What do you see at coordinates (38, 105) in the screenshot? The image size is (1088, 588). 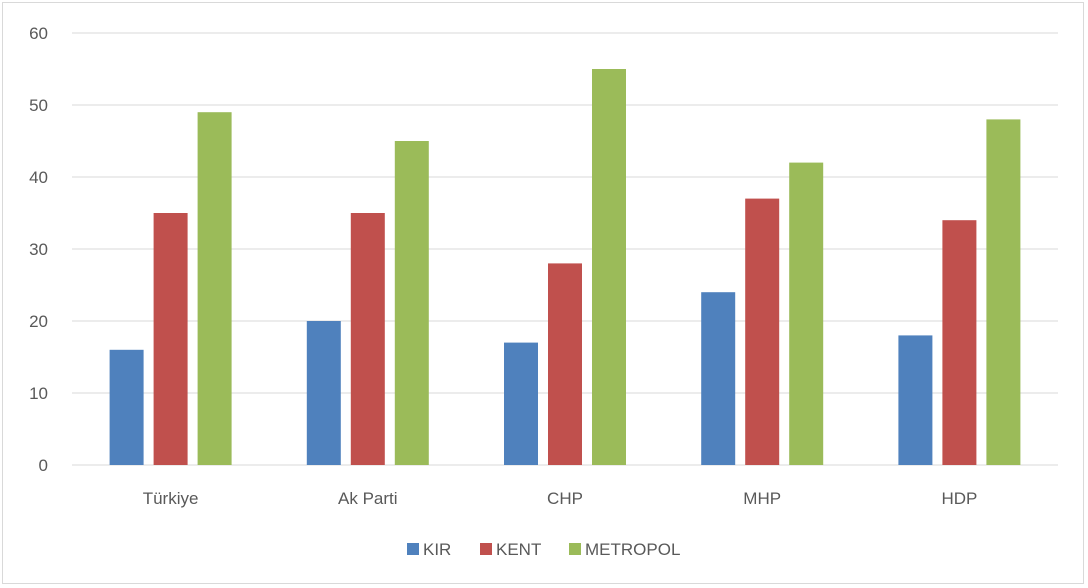 I see `y-tick-label: 50` at bounding box center [38, 105].